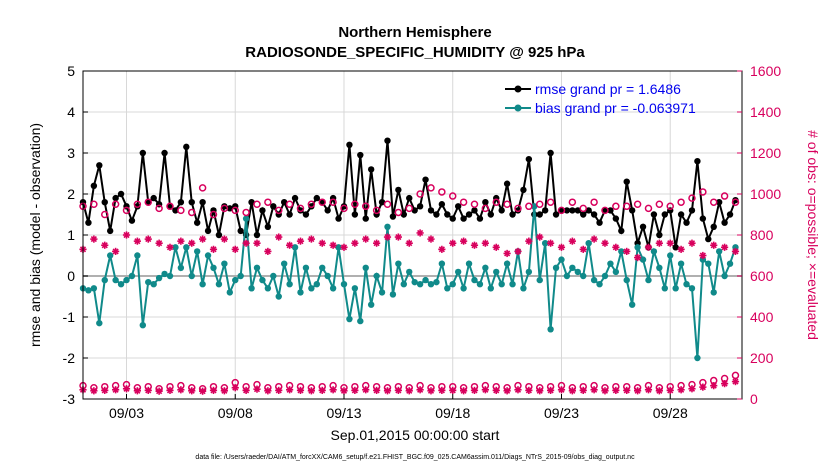 Image resolution: width=830 pixels, height=470 pixels. I want to click on y-tick-label: 1, so click(71, 235).